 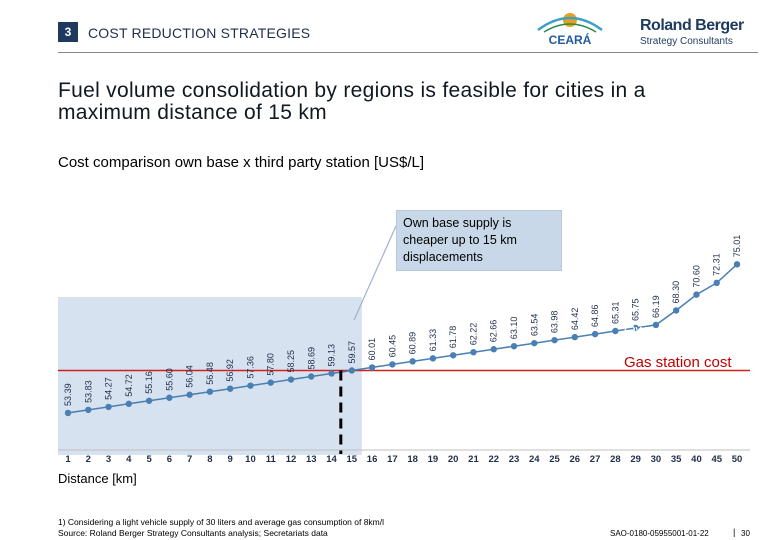 What do you see at coordinates (129, 385) in the screenshot?
I see `data-label: 54.72` at bounding box center [129, 385].